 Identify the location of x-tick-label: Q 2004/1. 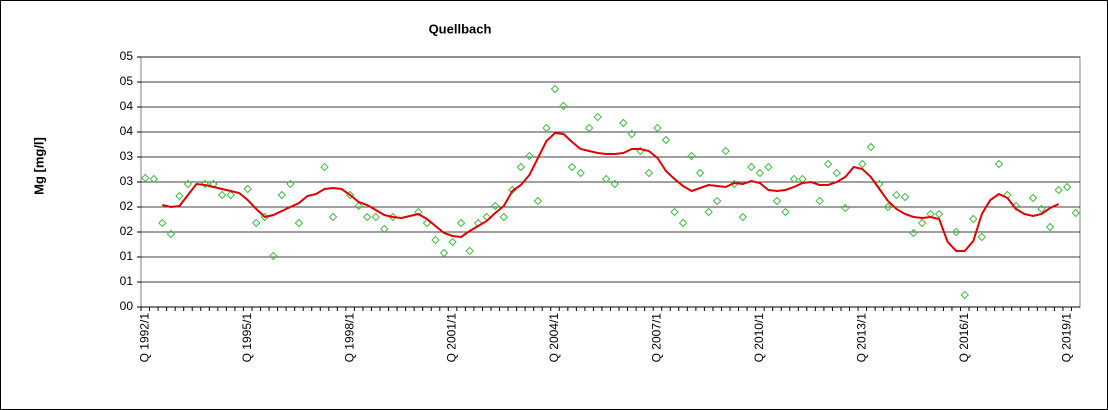
(554, 338).